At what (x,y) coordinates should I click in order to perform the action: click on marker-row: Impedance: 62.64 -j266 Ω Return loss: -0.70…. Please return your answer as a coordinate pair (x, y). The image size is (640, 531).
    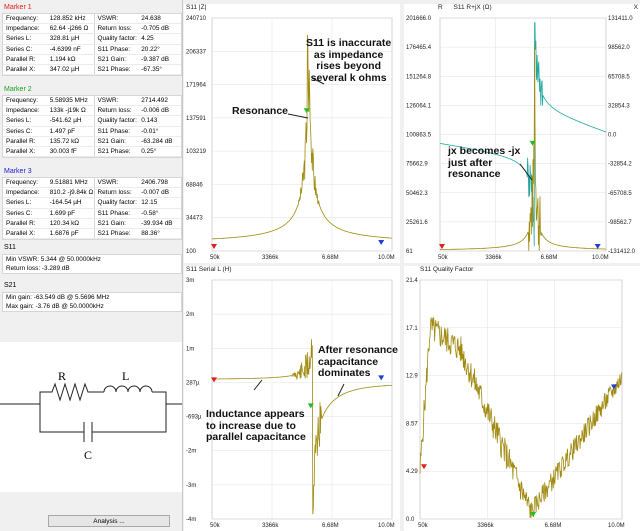
    Looking at the image, I should click on (92, 29).